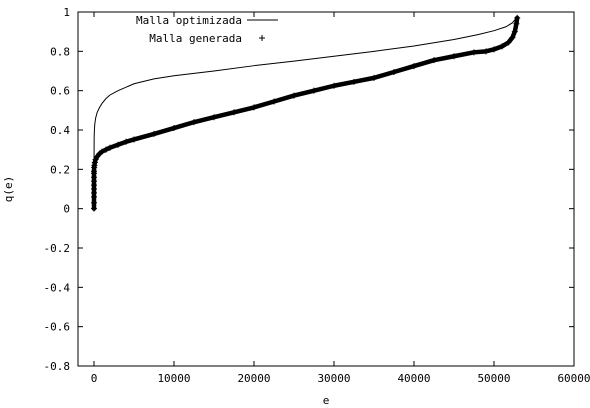 The width and height of the screenshot is (590, 408). What do you see at coordinates (189, 20) in the screenshot?
I see `legend-label-optimizada: Malla optimizada` at bounding box center [189, 20].